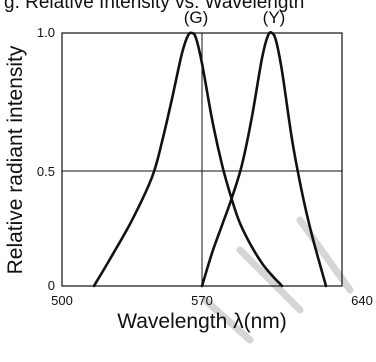  I want to click on y-tick-0: 0, so click(51, 285).